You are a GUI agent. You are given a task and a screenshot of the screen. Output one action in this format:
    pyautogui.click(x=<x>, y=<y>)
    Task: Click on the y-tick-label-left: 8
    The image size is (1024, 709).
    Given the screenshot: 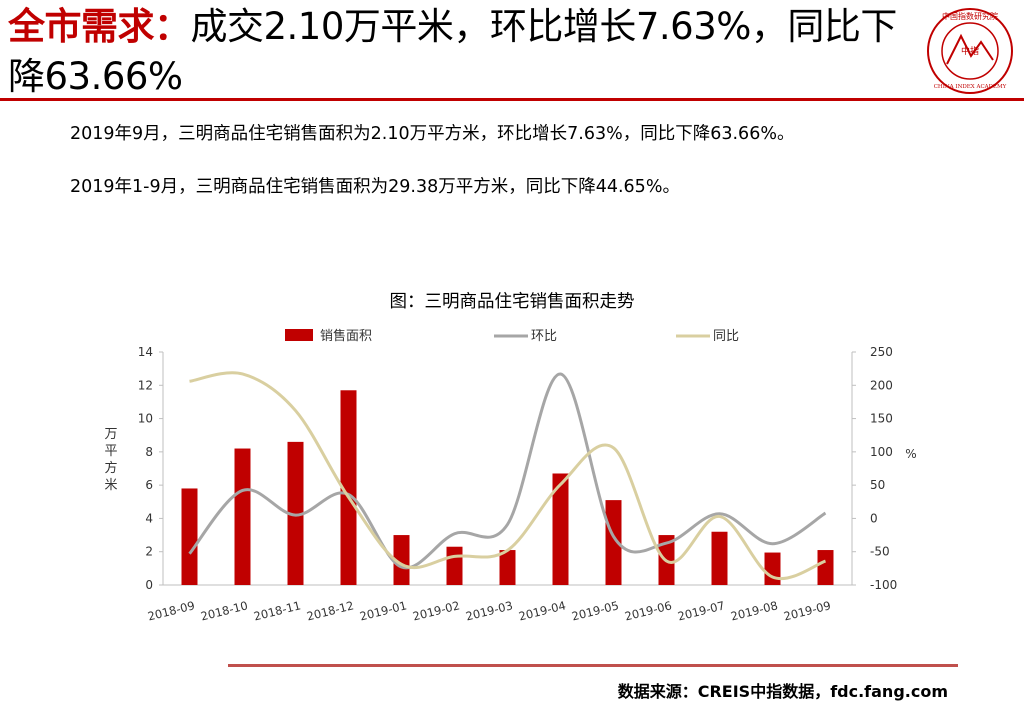 What is the action you would take?
    pyautogui.click(x=149, y=452)
    